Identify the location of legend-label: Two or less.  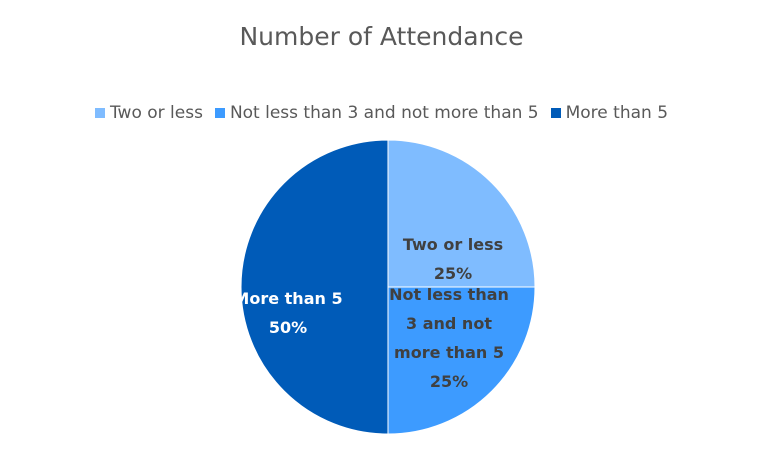
(156, 113).